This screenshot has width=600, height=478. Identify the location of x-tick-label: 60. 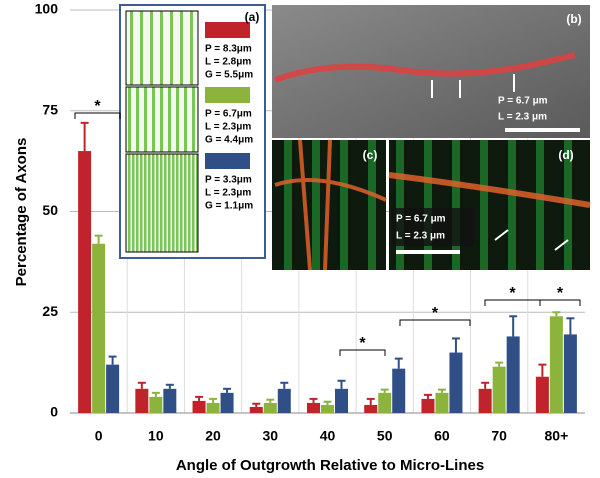
(442, 436).